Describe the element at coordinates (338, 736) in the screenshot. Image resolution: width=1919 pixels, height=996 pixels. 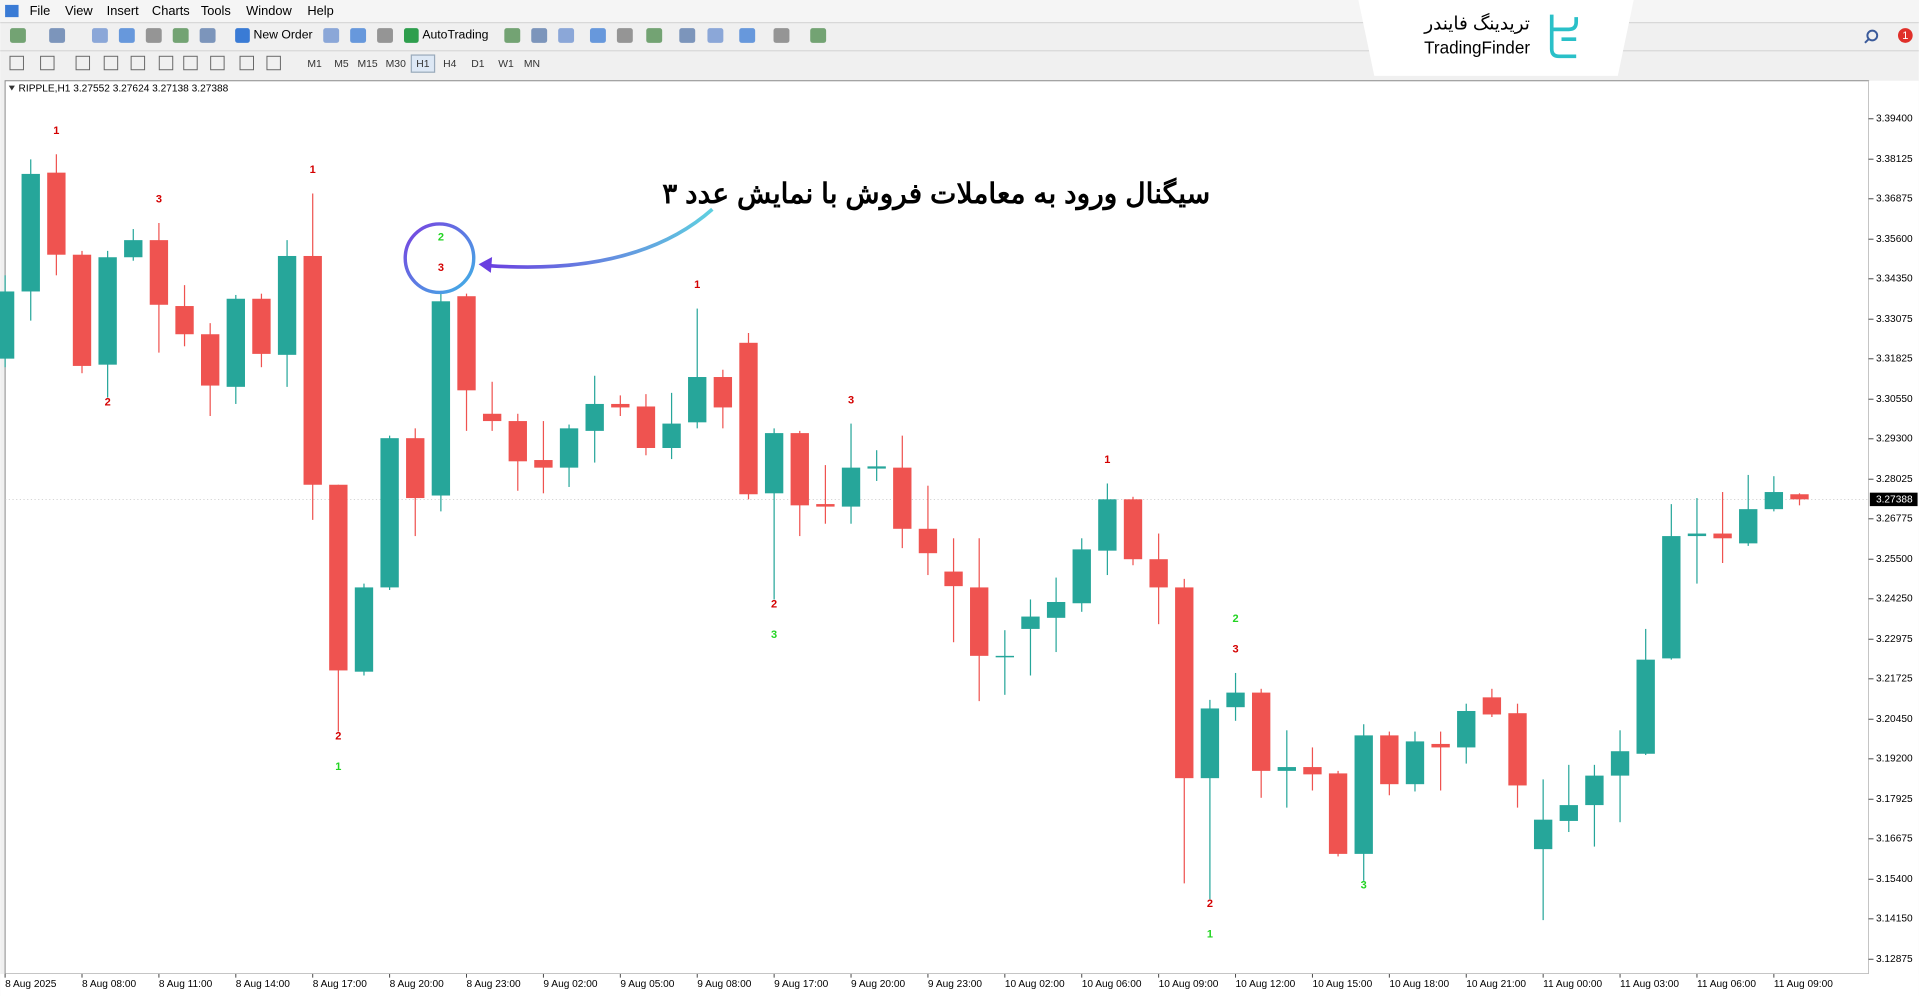
I see `signal-label: 2` at that location.